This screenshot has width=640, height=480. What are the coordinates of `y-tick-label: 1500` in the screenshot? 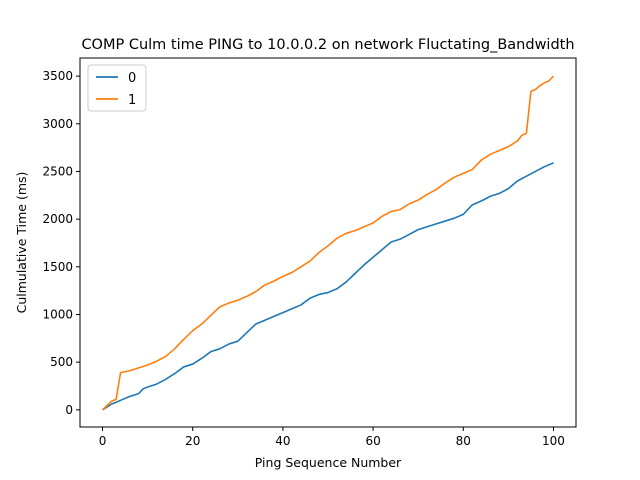 It's located at (57, 267).